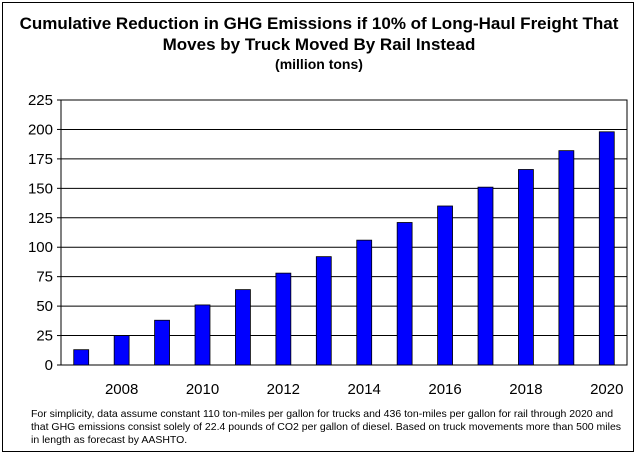 The image size is (638, 456). What do you see at coordinates (162, 342) in the screenshot?
I see `bar-2009` at bounding box center [162, 342].